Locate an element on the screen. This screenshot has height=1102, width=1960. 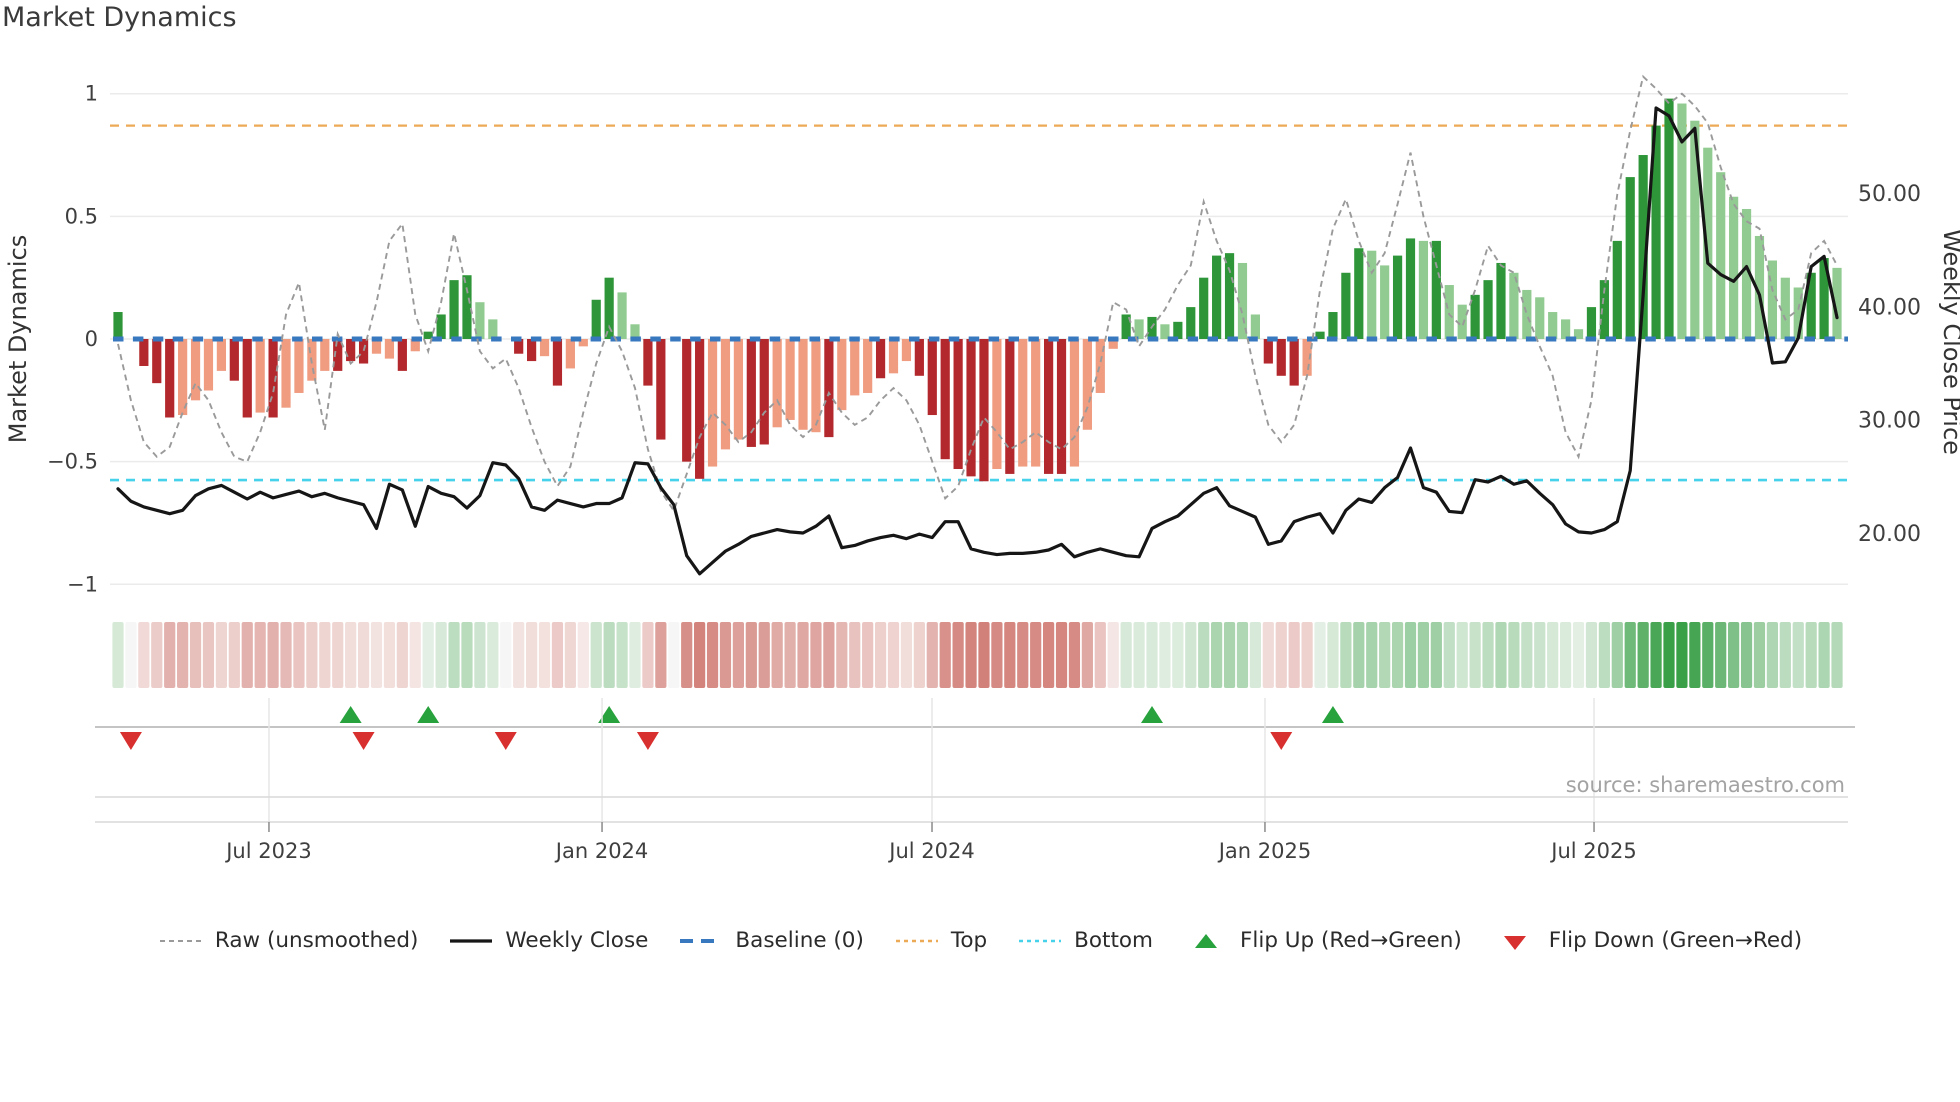
page-title: Market Dynamics is located at coordinates (119, 17).